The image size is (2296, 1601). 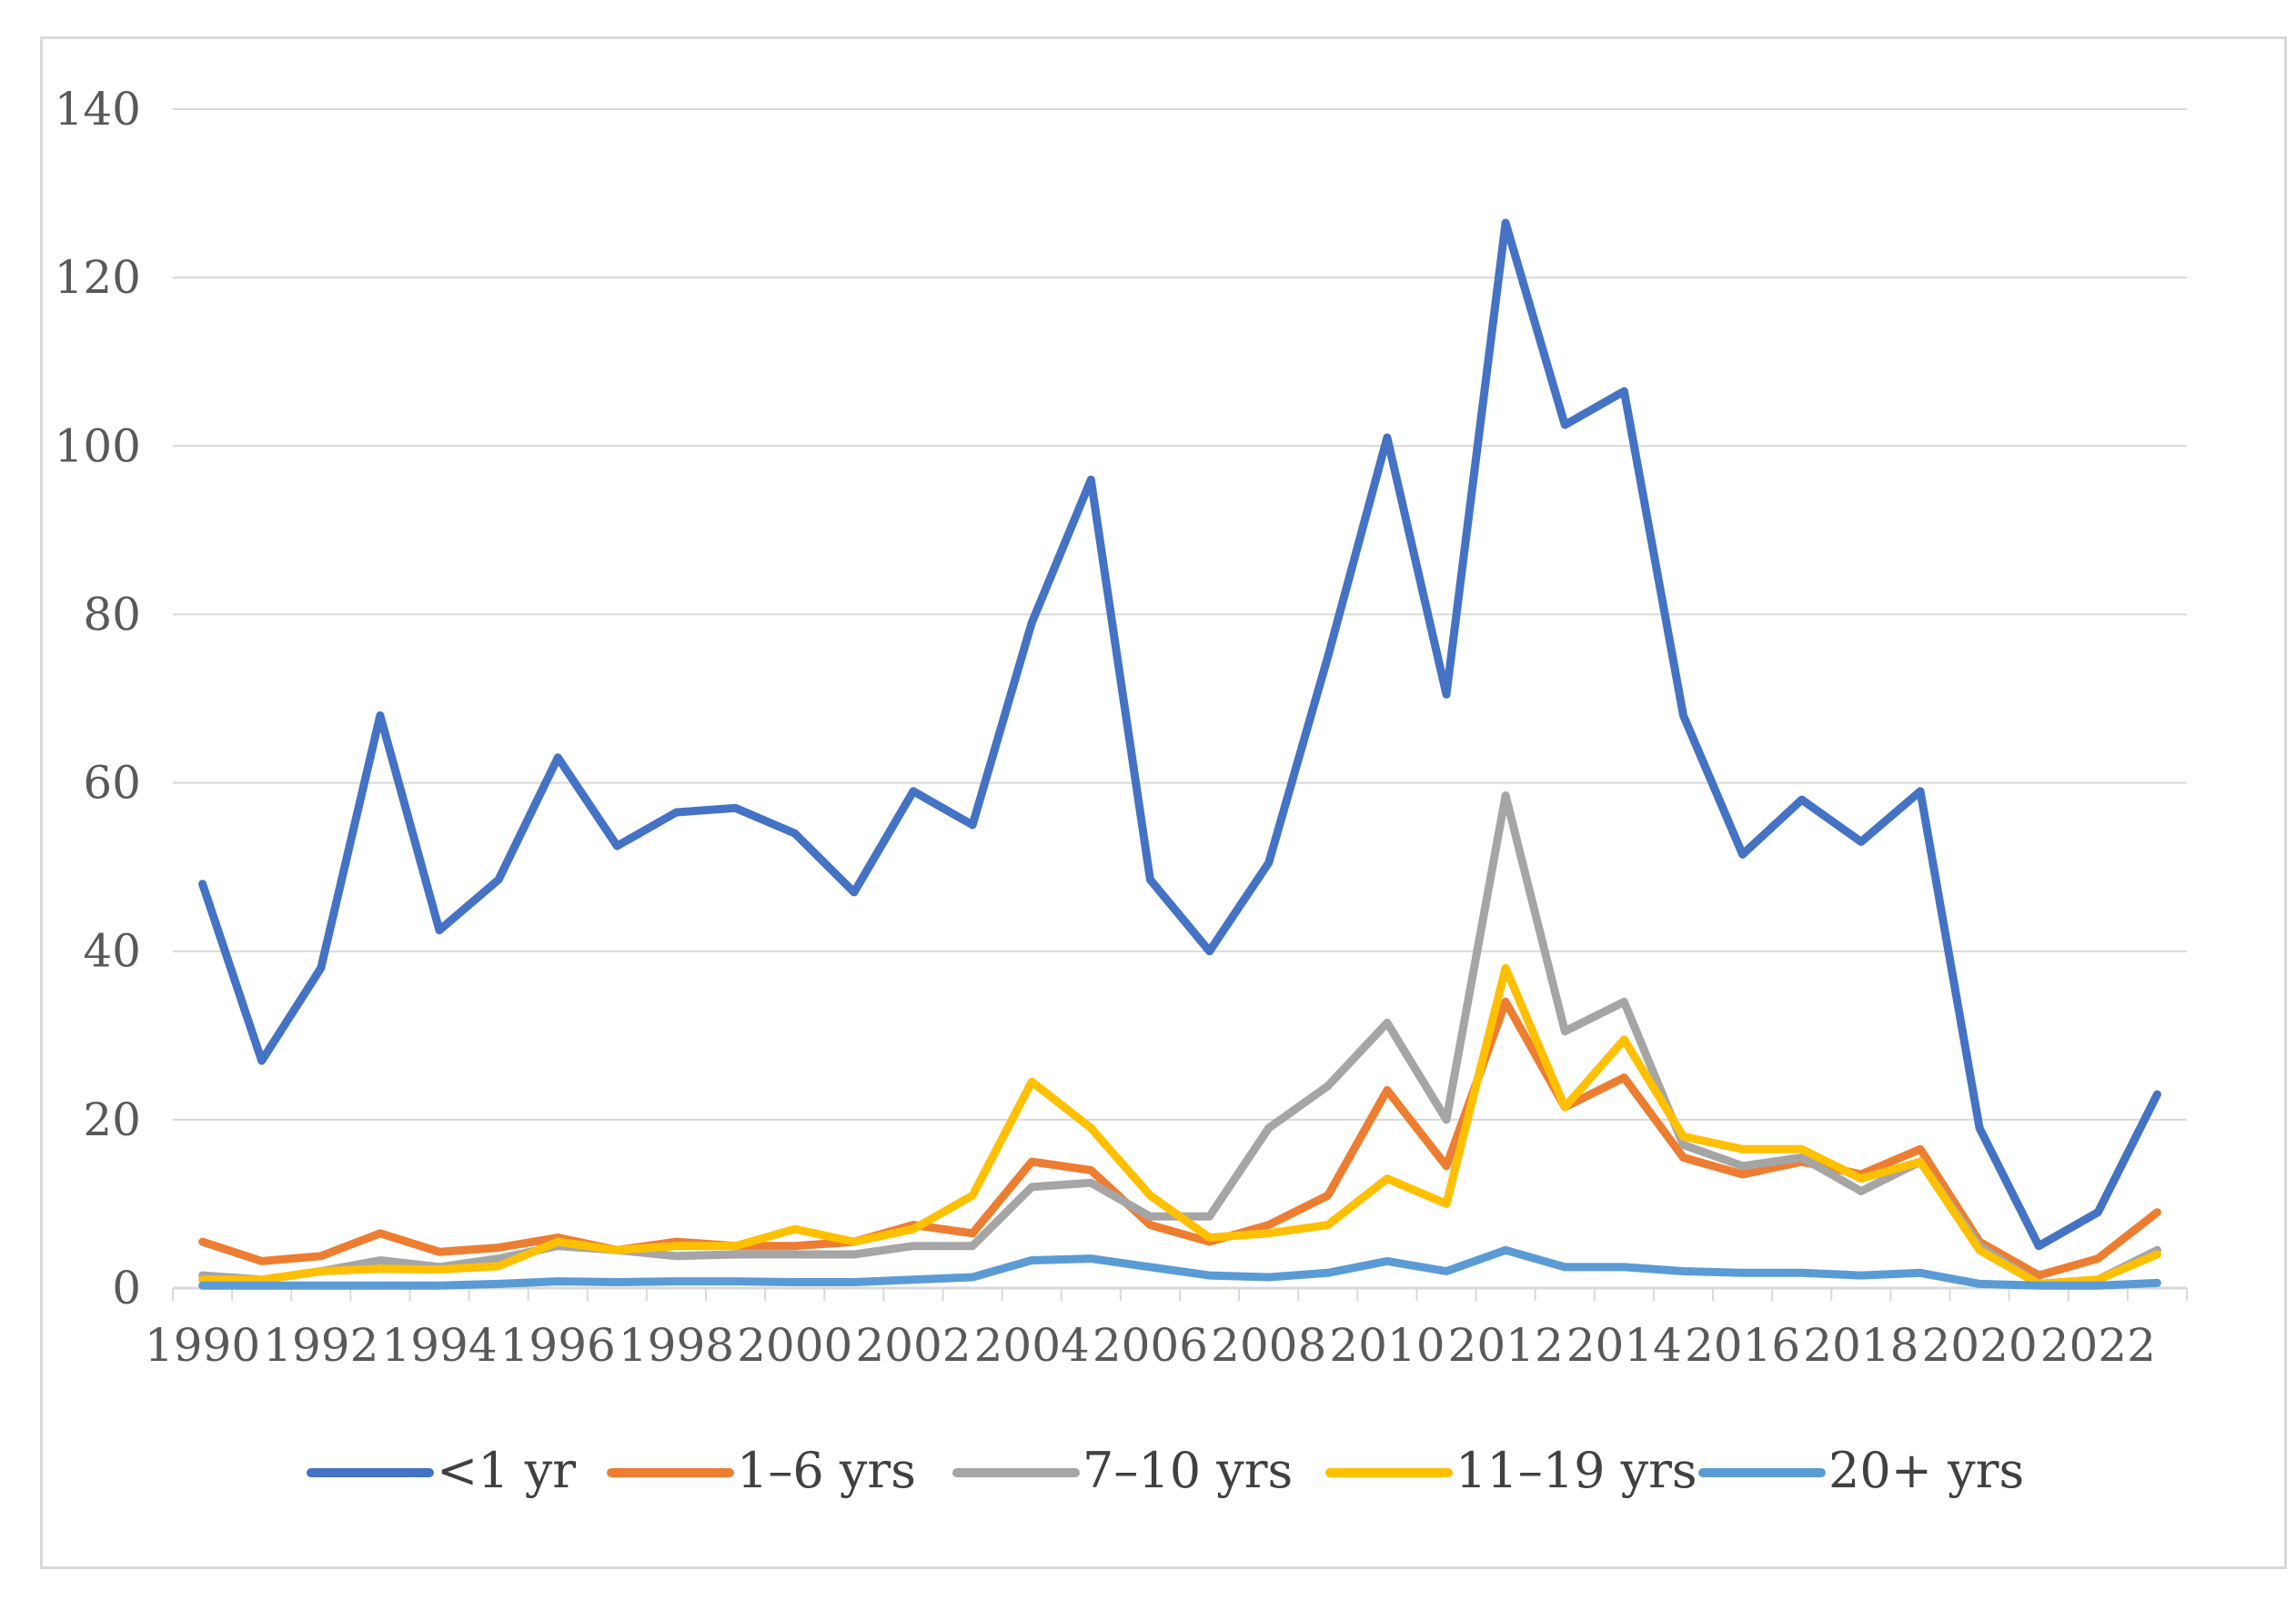 What do you see at coordinates (2098, 1345) in the screenshot?
I see `x-tick-label: 2022` at bounding box center [2098, 1345].